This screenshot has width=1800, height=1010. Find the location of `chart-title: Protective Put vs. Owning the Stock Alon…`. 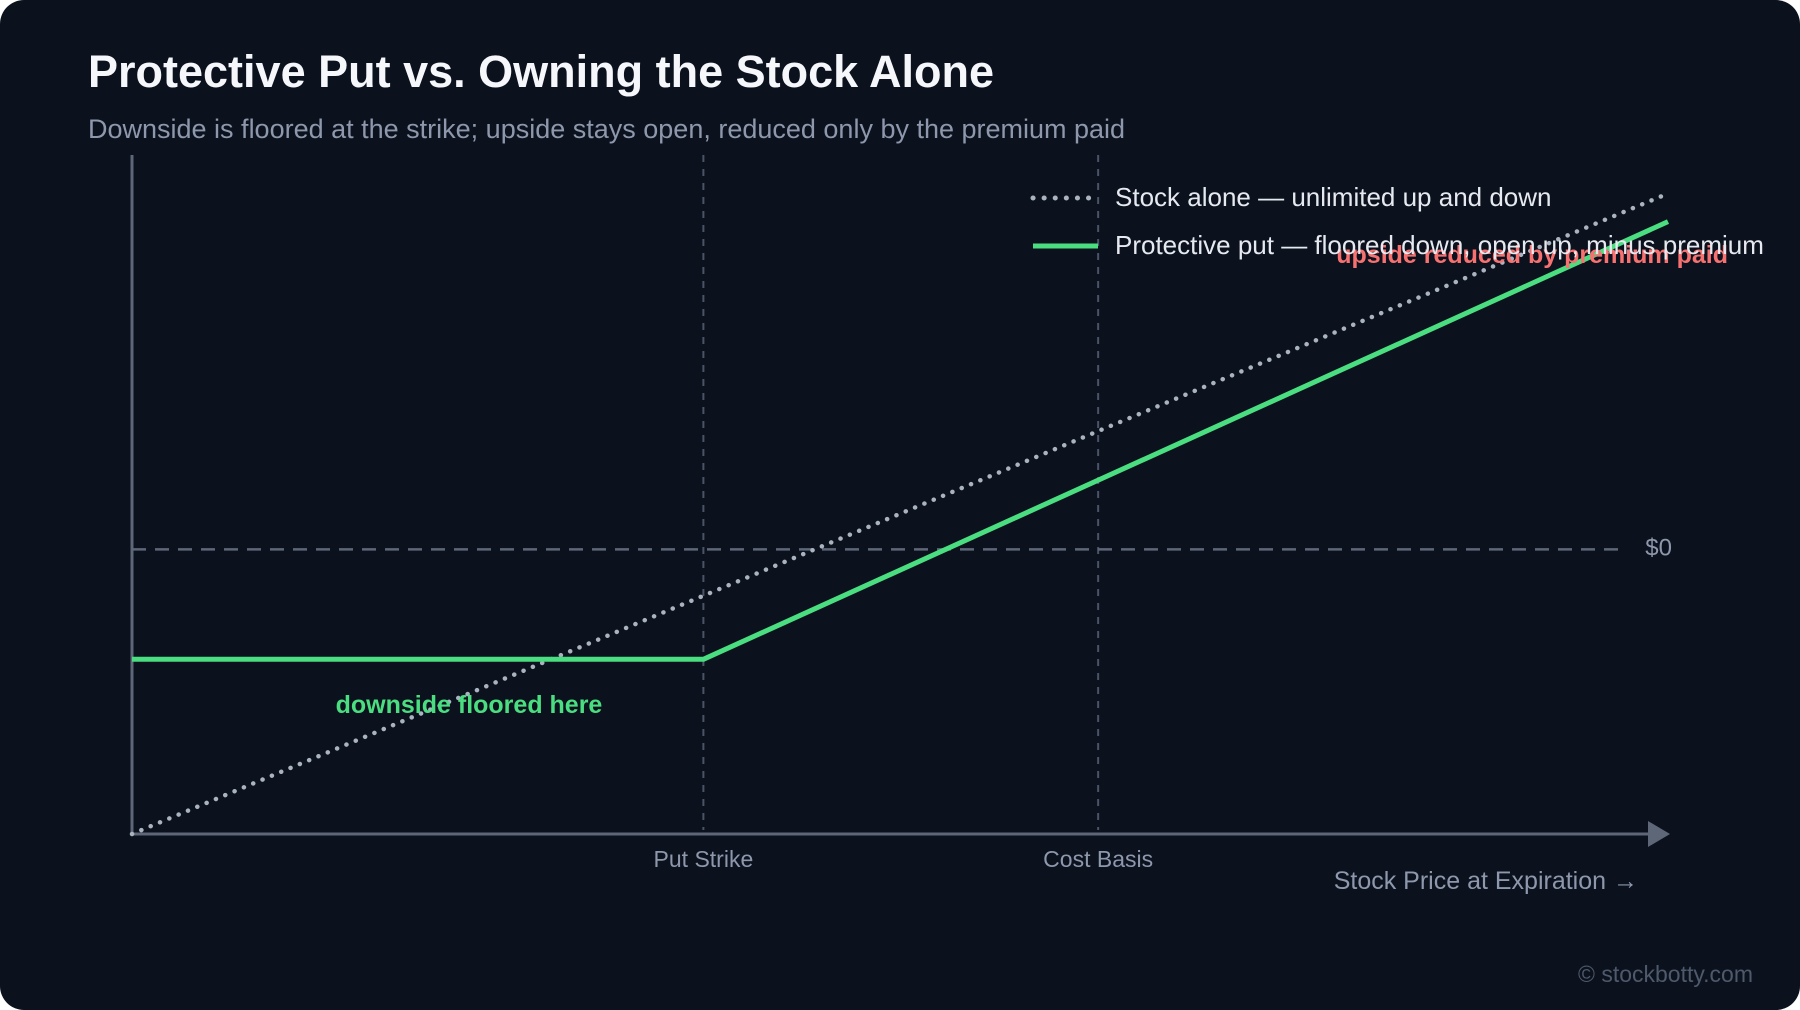

chart-title: Protective Put vs. Owning the Stock Alon… is located at coordinates (541, 71).